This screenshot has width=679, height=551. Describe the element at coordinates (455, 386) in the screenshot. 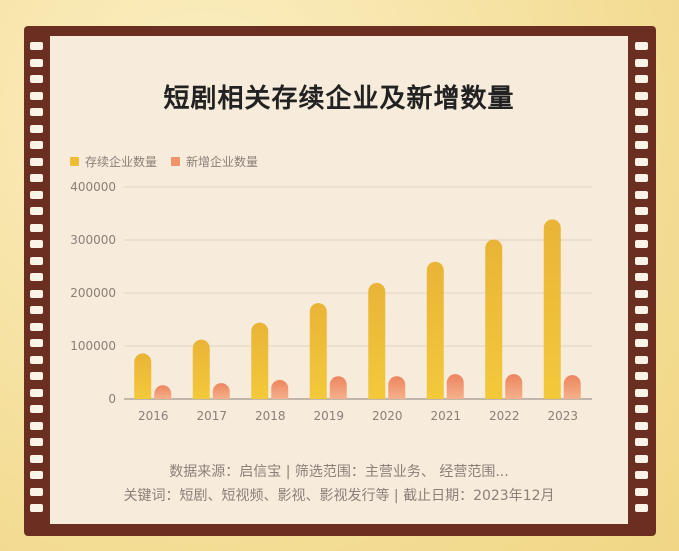

I see `bar-new-2021` at that location.